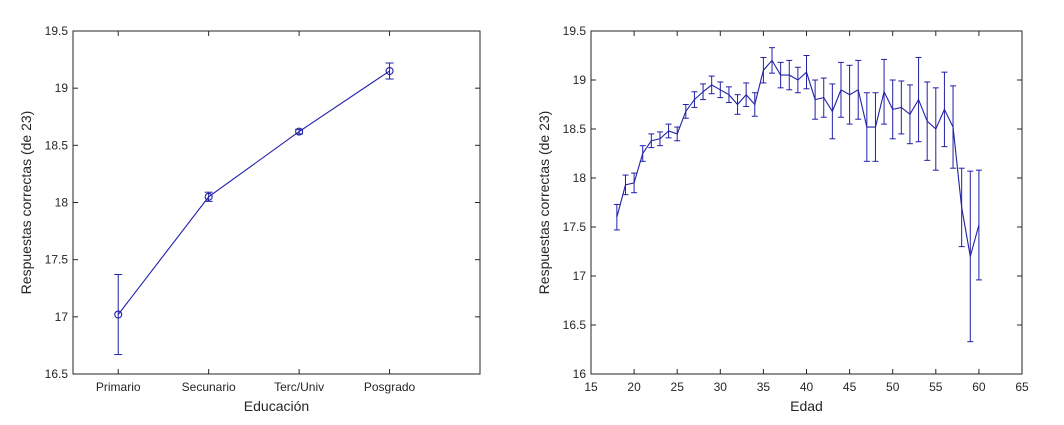  I want to click on x-tick-label: 20, so click(634, 387).